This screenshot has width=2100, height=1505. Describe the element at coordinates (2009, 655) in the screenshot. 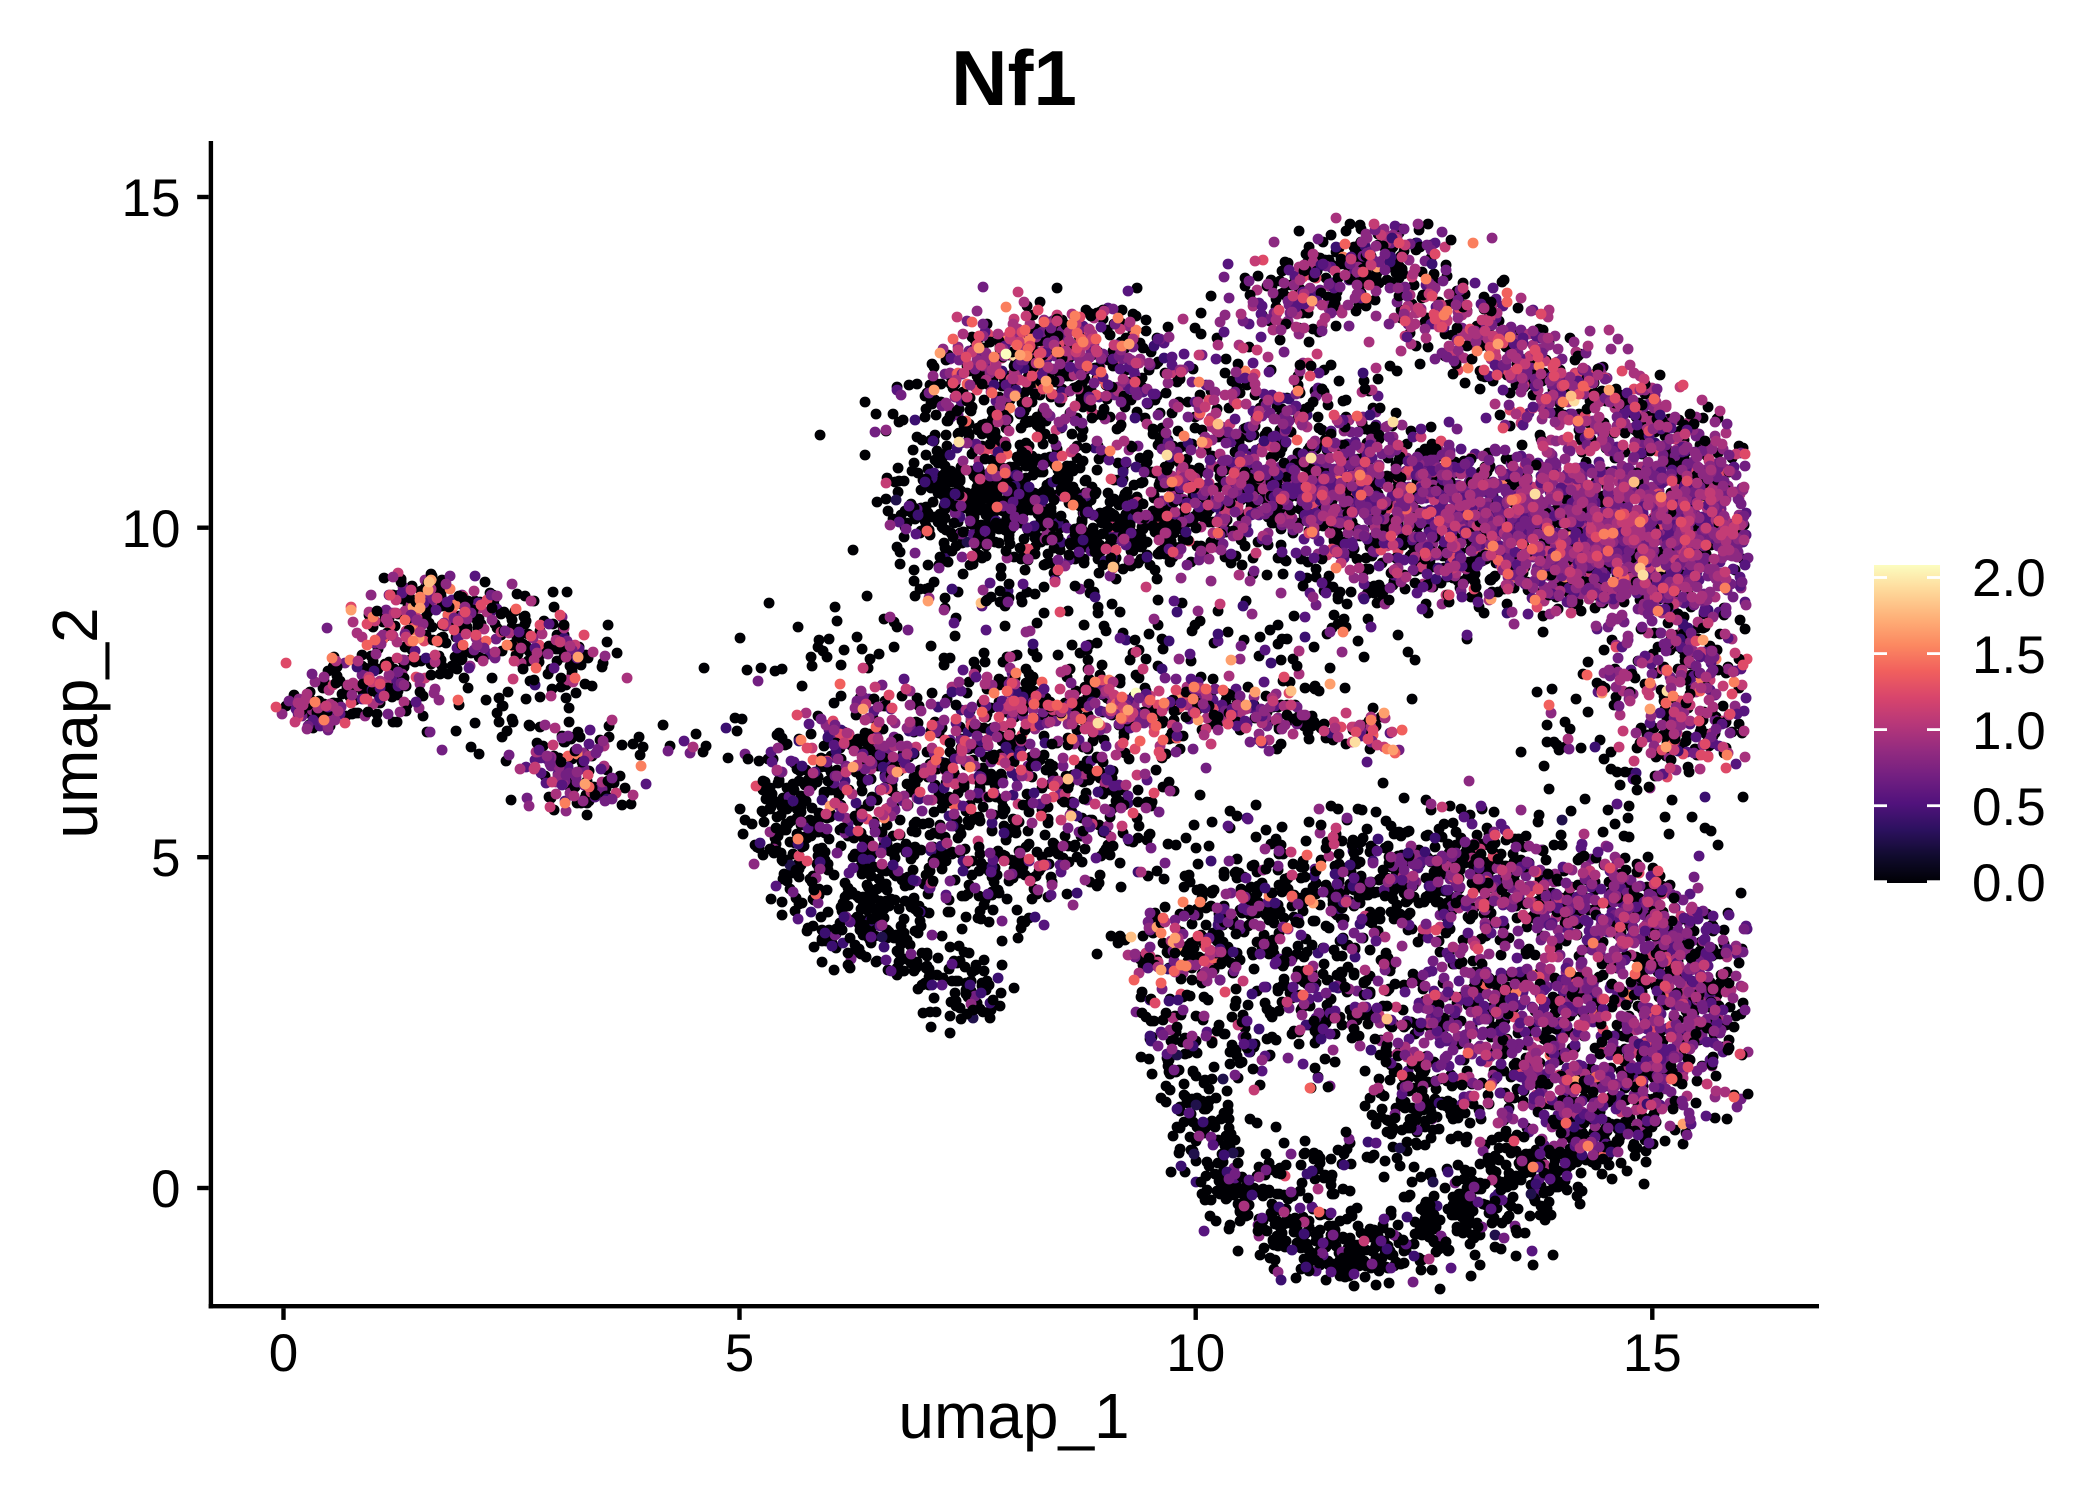

I see `svg-text: 1.5` at that location.